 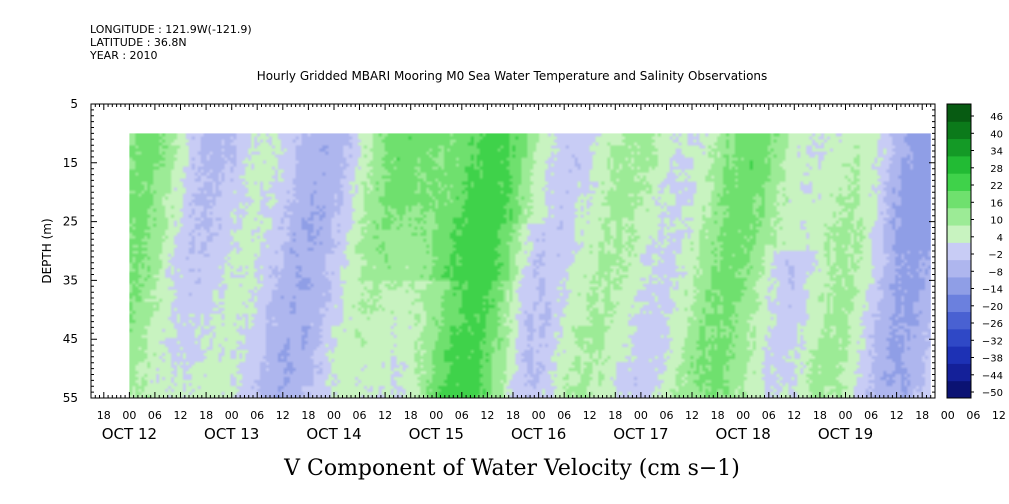 What do you see at coordinates (743, 434) in the screenshot?
I see `x-day-label: OCT 18` at bounding box center [743, 434].